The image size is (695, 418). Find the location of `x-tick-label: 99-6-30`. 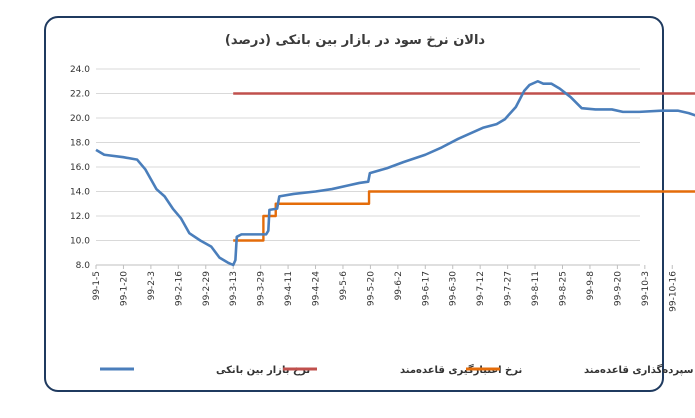

x-tick-label: 99-6-30 is located at coordinates (454, 288).